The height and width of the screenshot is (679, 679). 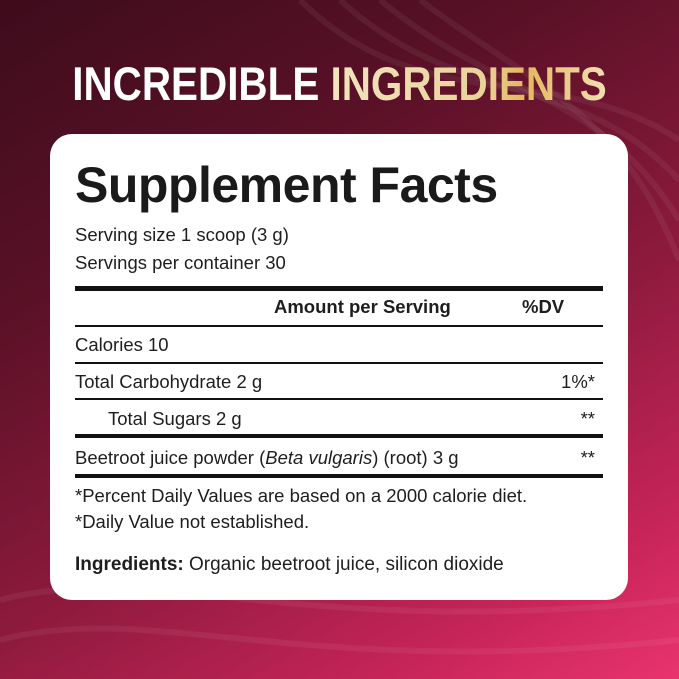 I want to click on headline: INCREDIBLE INGREDIENTS, so click(x=340, y=83).